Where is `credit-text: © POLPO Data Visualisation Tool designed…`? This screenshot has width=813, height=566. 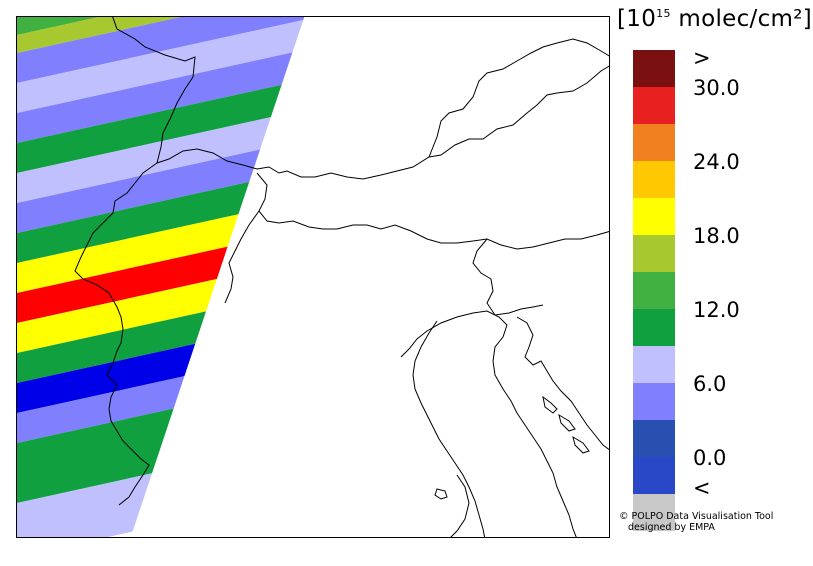 credit-text: © POLPO Data Visualisation Tool designed… is located at coordinates (696, 522).